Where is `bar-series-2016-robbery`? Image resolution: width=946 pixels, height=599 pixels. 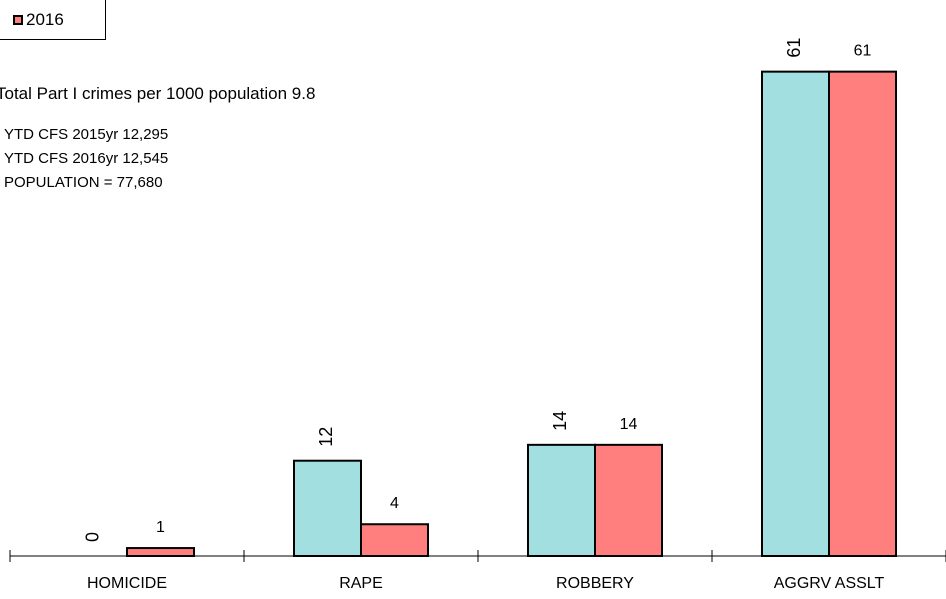 bar-series-2016-robbery is located at coordinates (628, 500).